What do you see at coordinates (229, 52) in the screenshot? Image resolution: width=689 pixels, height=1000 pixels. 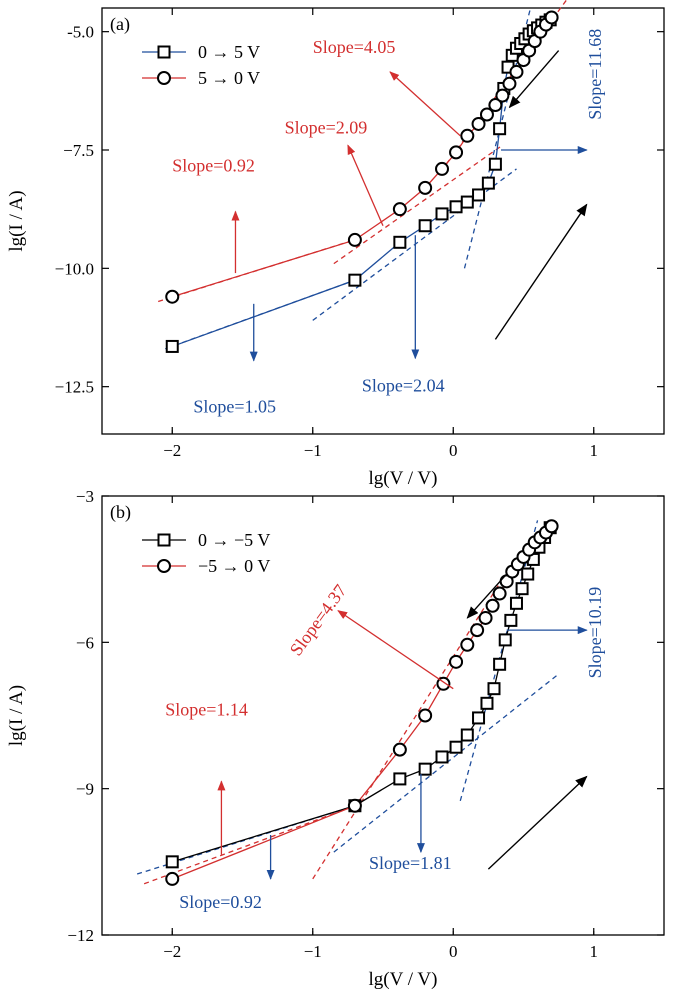 I see `legend-entry: 0 → 5 V` at bounding box center [229, 52].